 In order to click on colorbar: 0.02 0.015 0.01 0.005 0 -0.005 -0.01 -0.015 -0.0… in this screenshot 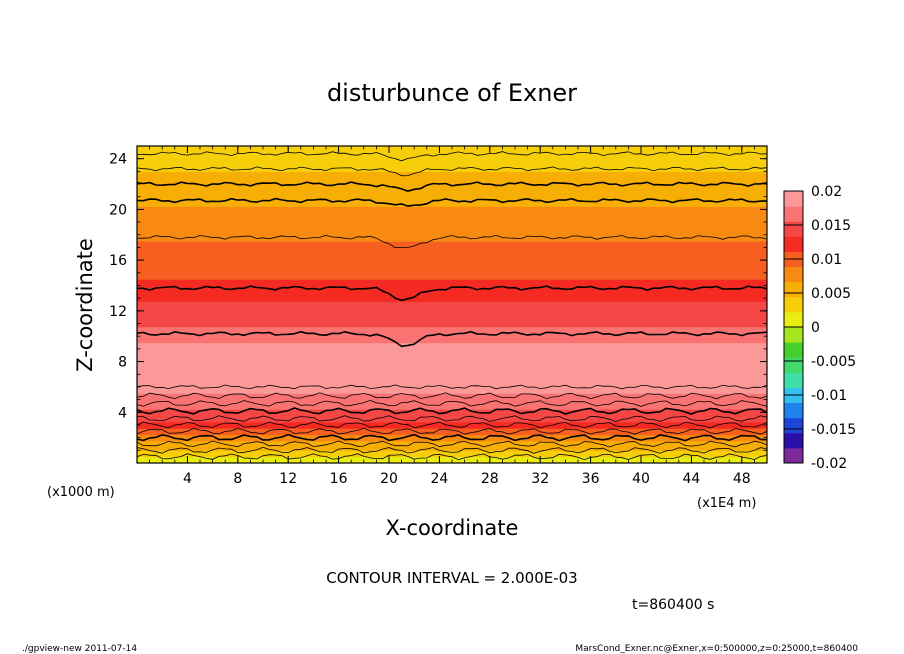, I will do `click(819, 328)`.